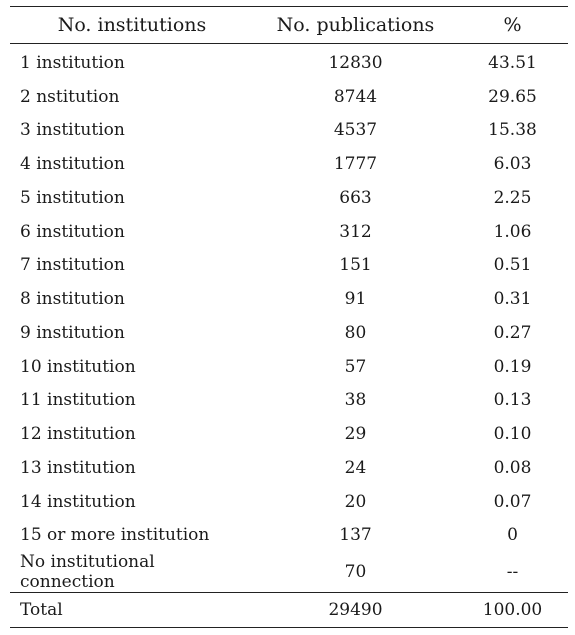  Describe the element at coordinates (355, 535) in the screenshot. I see `row-publications: 137` at that location.